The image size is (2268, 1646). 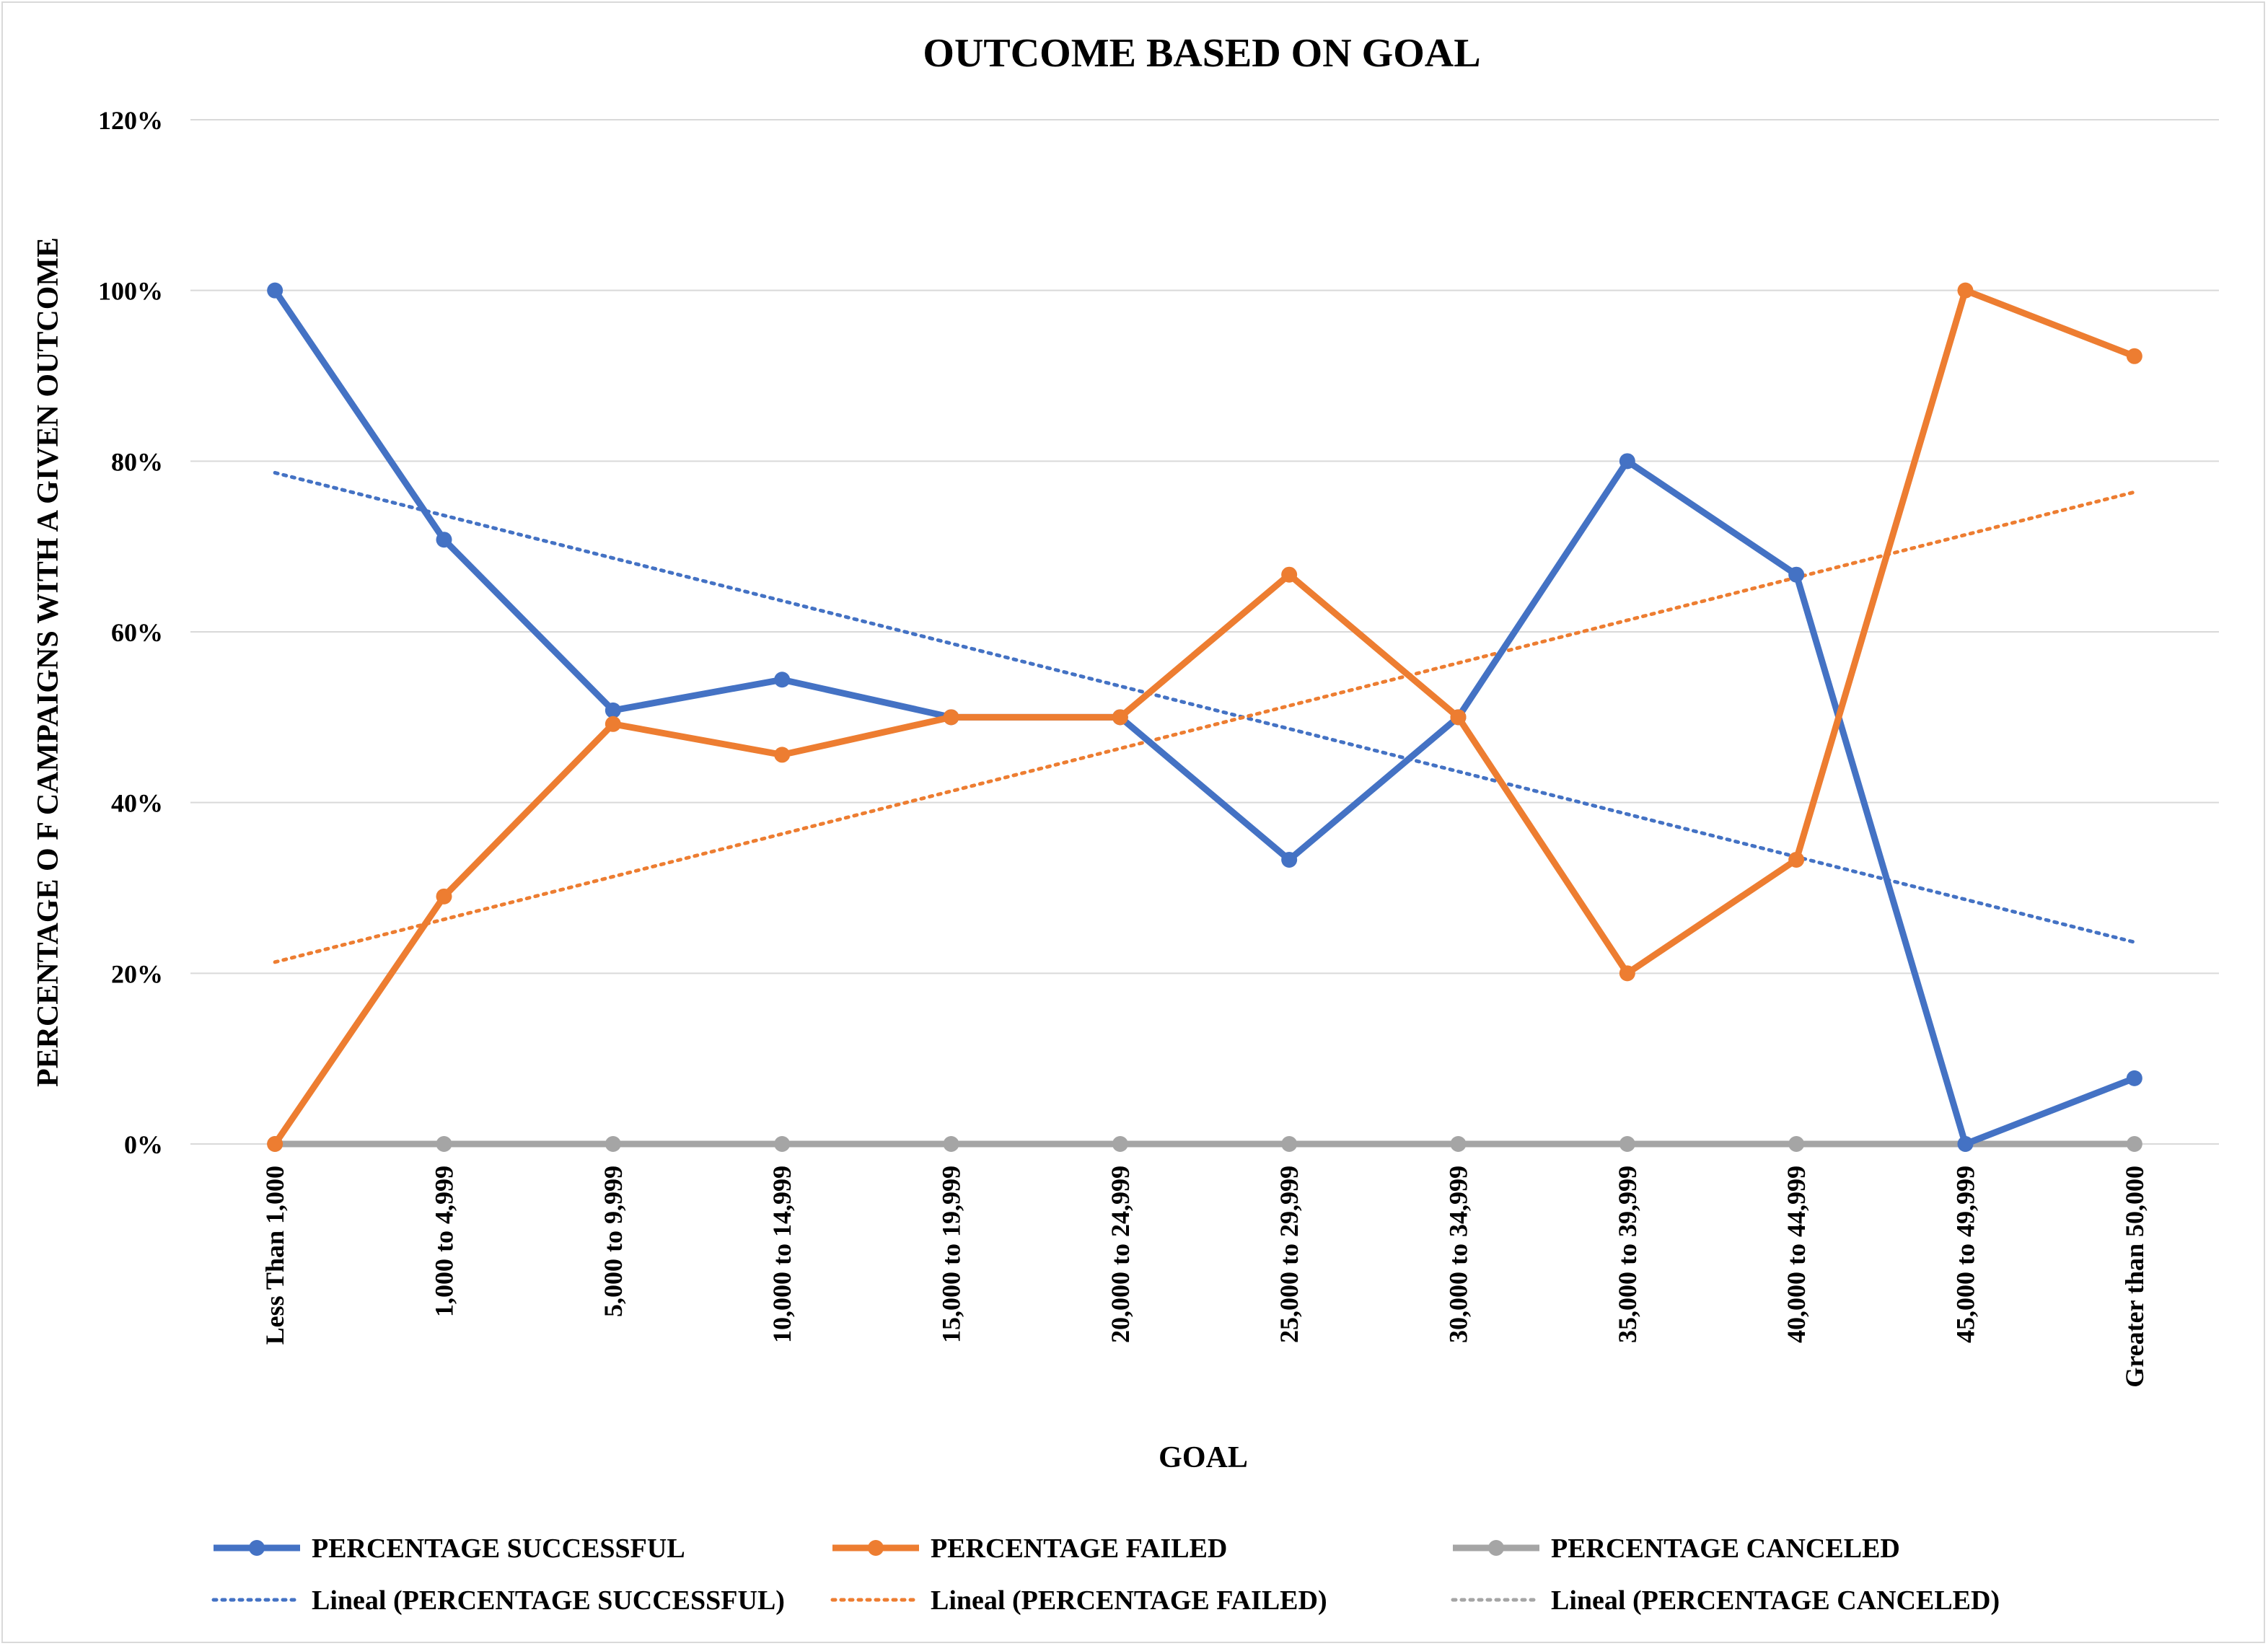 What do you see at coordinates (130, 291) in the screenshot?
I see `y-tick-label: 100%` at bounding box center [130, 291].